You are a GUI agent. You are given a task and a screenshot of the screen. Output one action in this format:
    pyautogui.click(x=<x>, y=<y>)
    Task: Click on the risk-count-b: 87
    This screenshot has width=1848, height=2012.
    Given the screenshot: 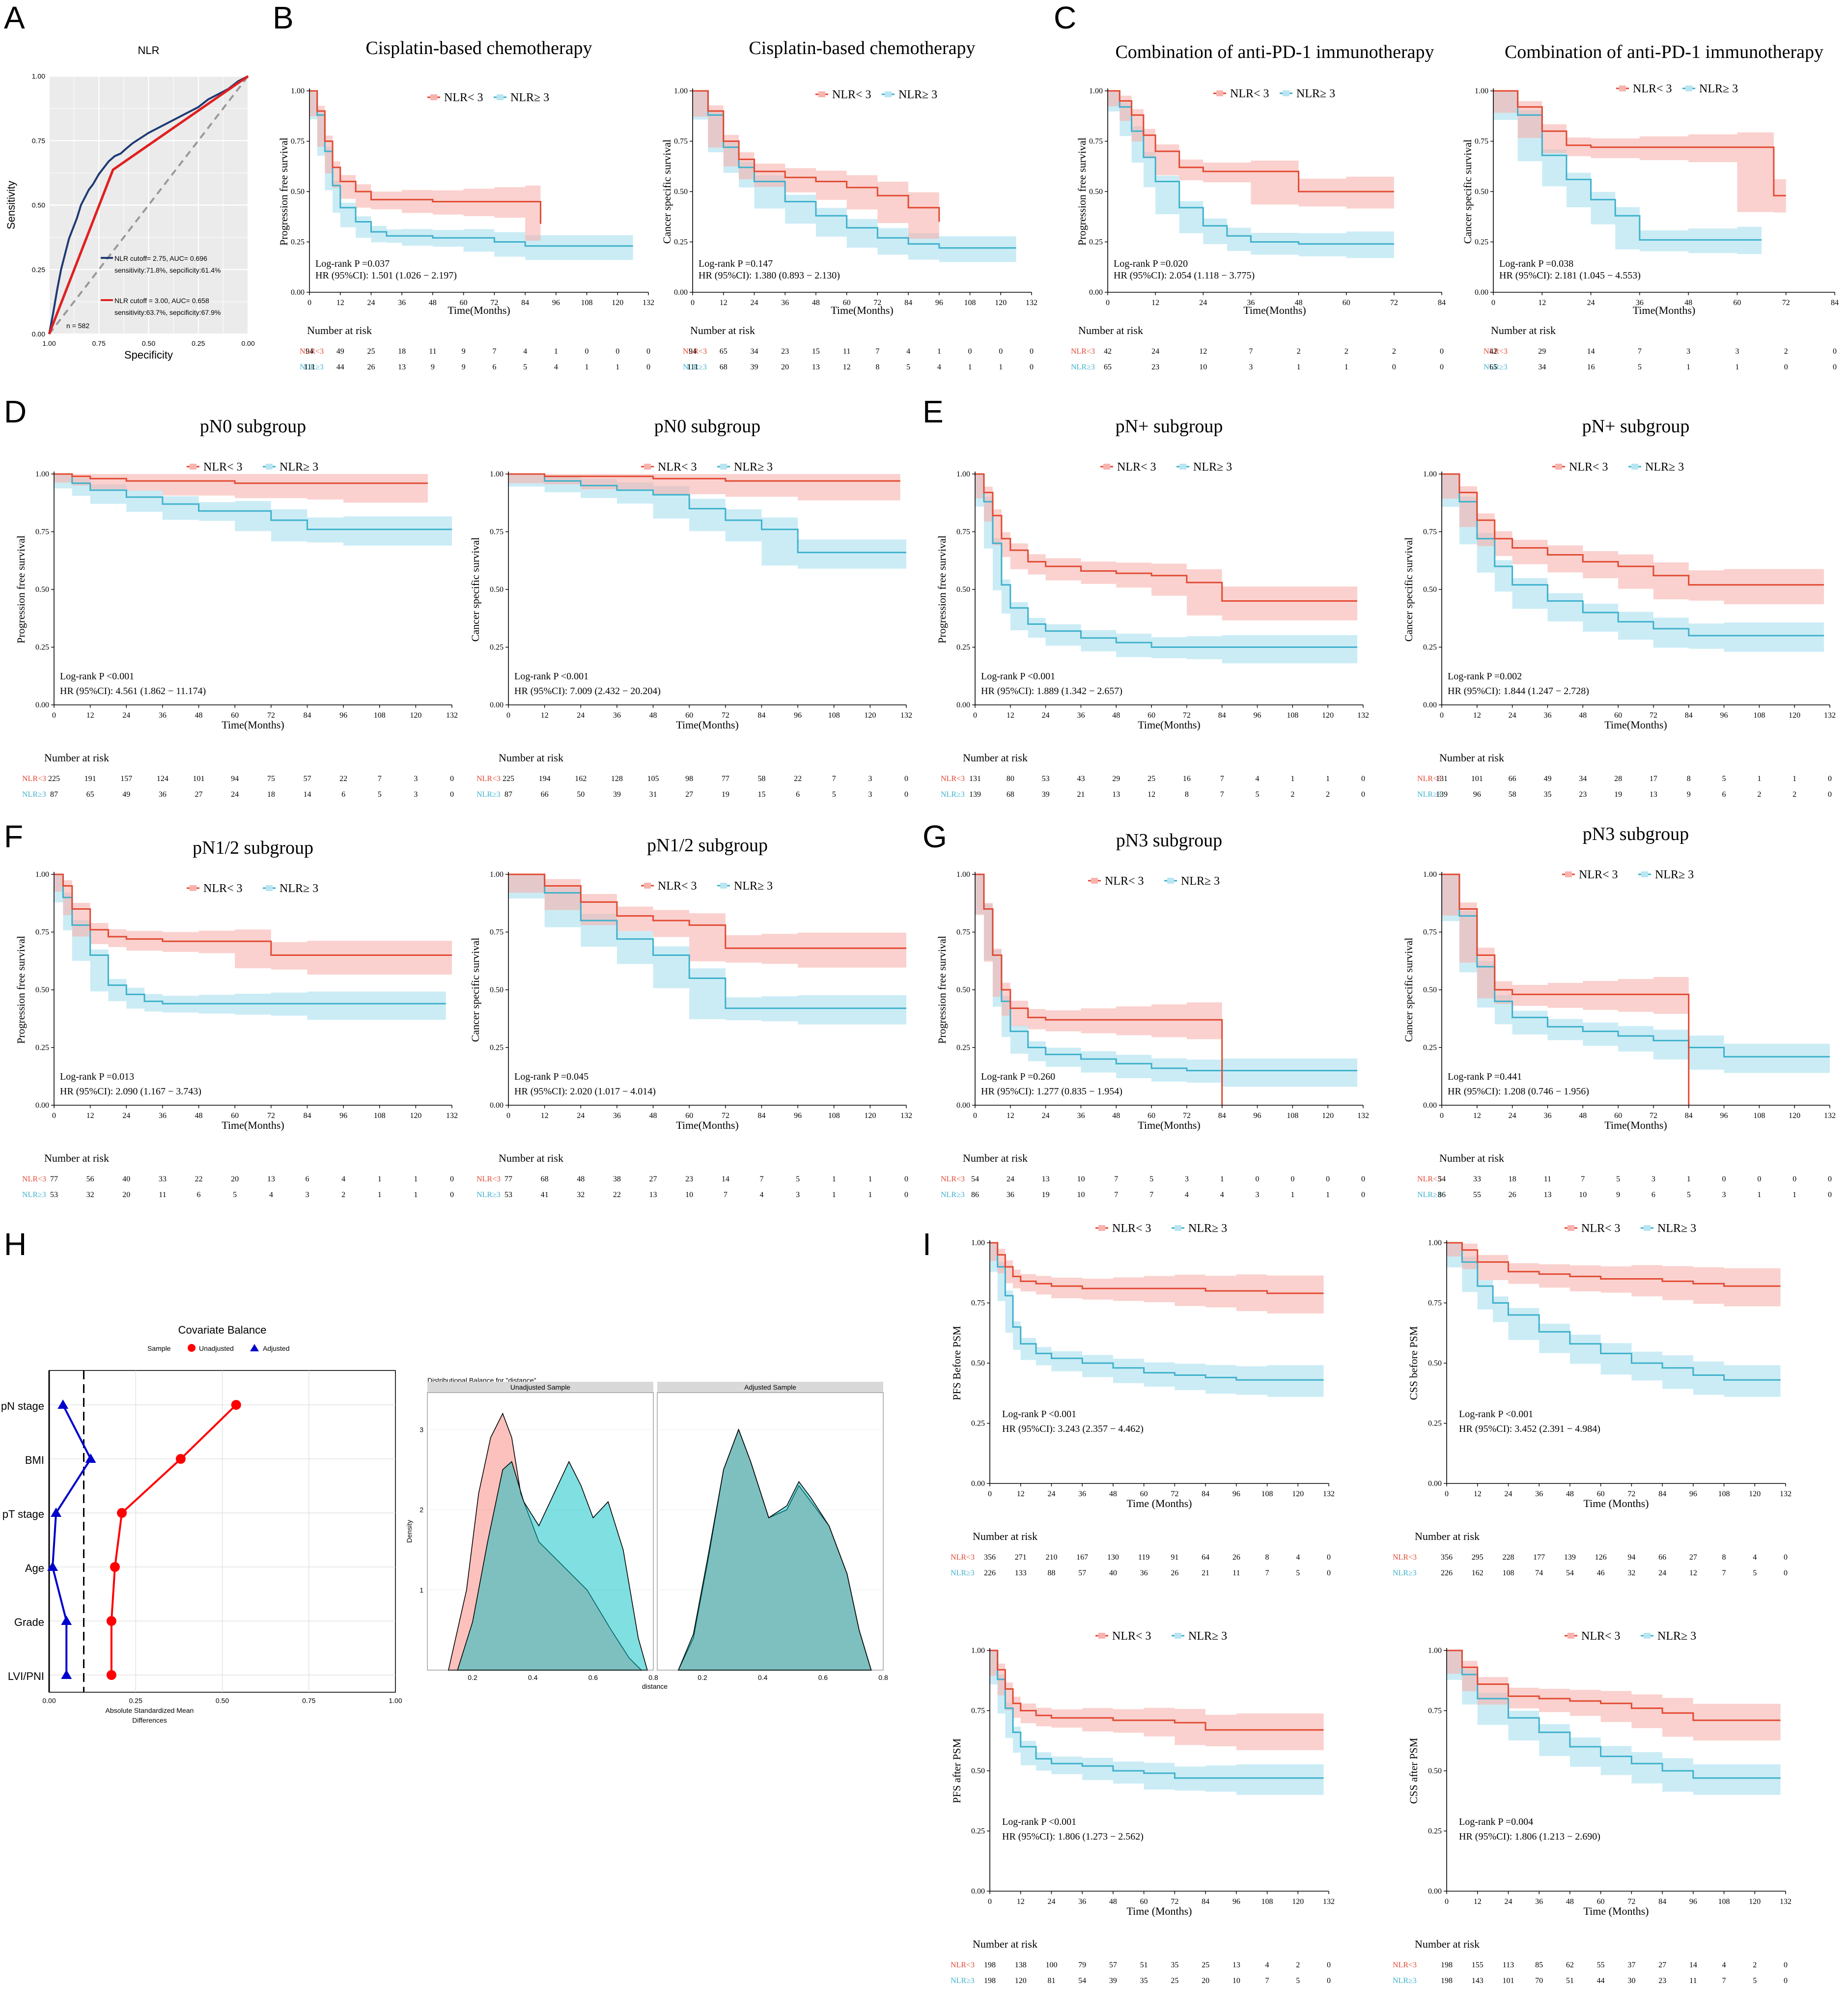 What is the action you would take?
    pyautogui.click(x=54, y=794)
    